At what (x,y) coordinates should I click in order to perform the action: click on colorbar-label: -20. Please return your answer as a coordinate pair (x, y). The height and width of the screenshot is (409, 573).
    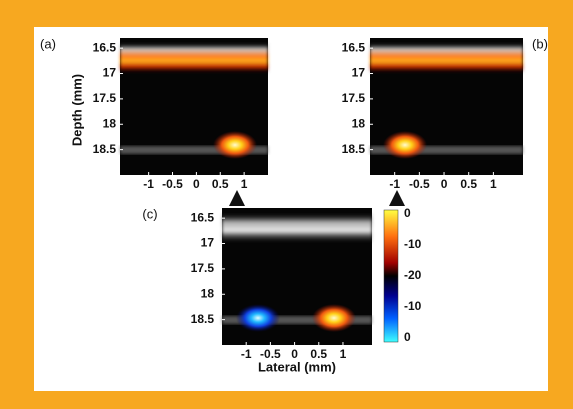
    Looking at the image, I should click on (413, 275).